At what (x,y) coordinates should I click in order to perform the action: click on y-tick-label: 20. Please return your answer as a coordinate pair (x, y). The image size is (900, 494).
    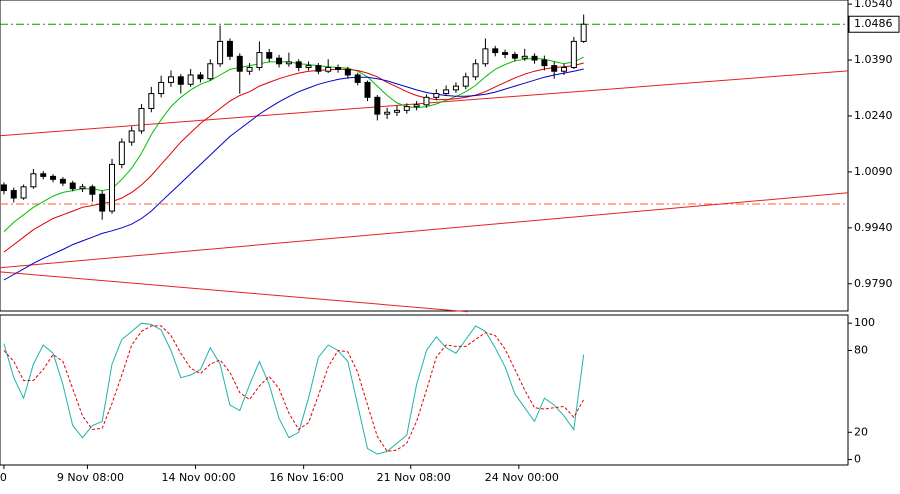
    Looking at the image, I should click on (861, 431).